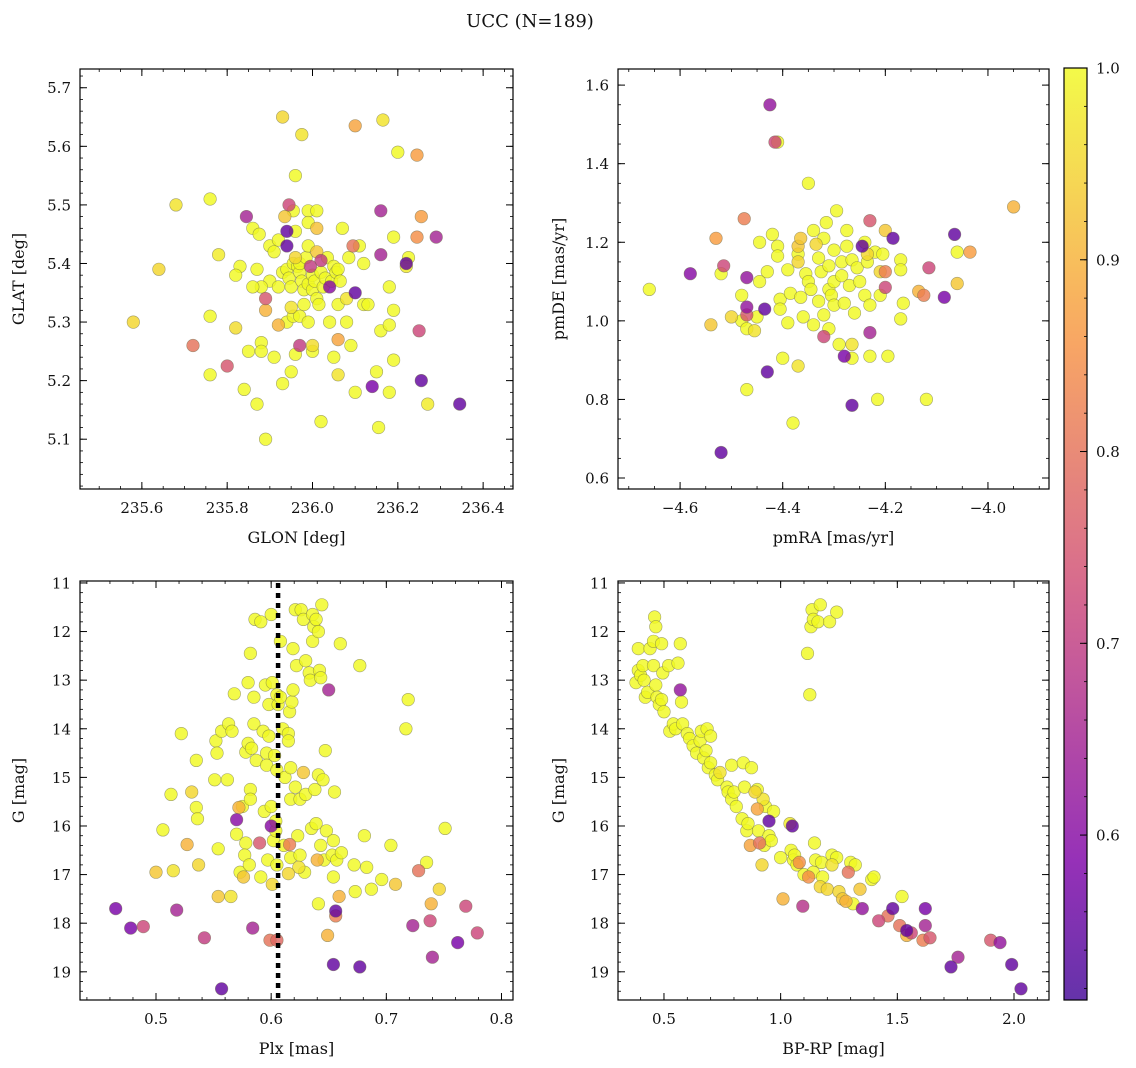  Describe the element at coordinates (834, 537) in the screenshot. I see `x-axis-label: pmRA [mas/yr]` at that location.